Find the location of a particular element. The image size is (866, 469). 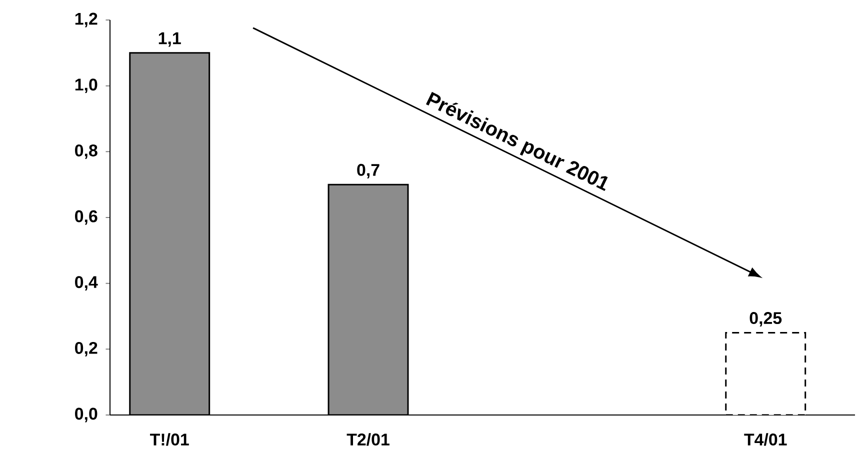

y-tick-label: 1,2 is located at coordinates (86, 20).